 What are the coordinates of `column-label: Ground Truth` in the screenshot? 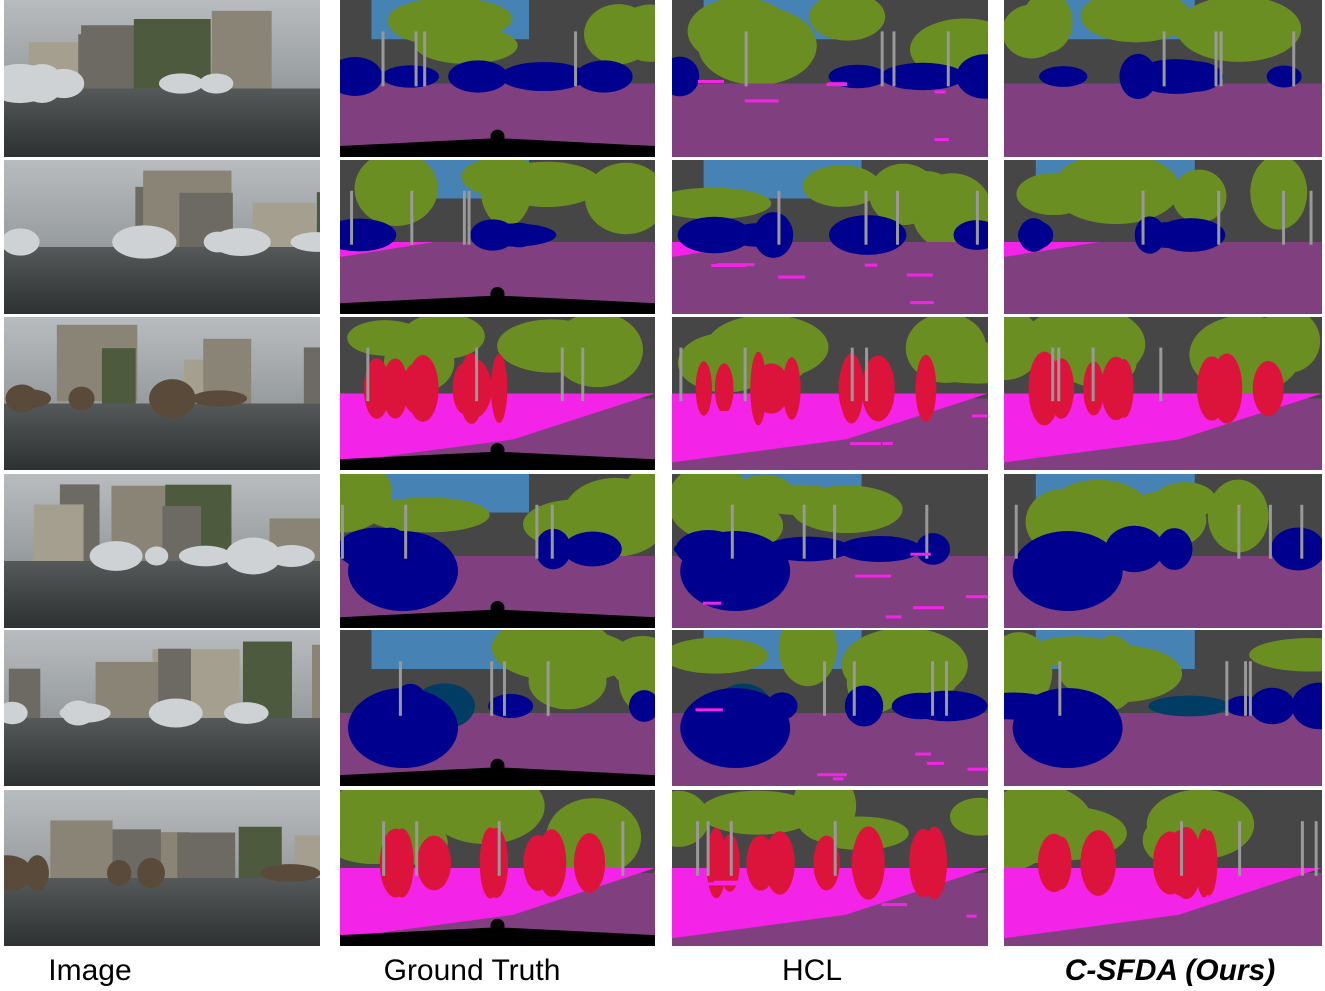 It's located at (472, 970).